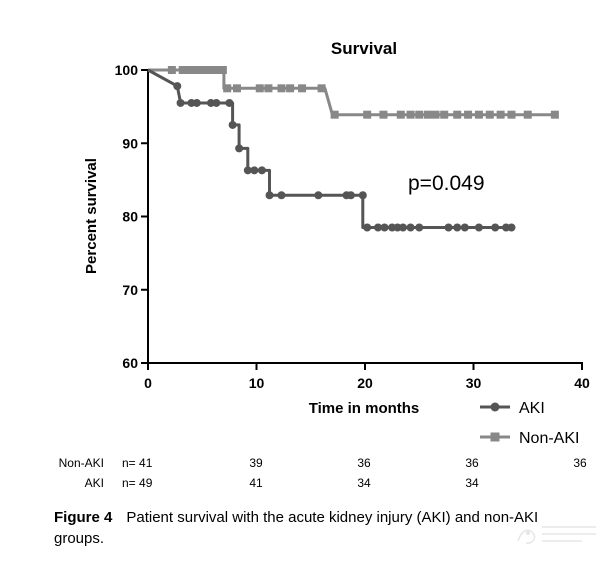 This screenshot has height=563, width=616. Describe the element at coordinates (582, 383) in the screenshot. I see `x-tick-label: 40` at that location.